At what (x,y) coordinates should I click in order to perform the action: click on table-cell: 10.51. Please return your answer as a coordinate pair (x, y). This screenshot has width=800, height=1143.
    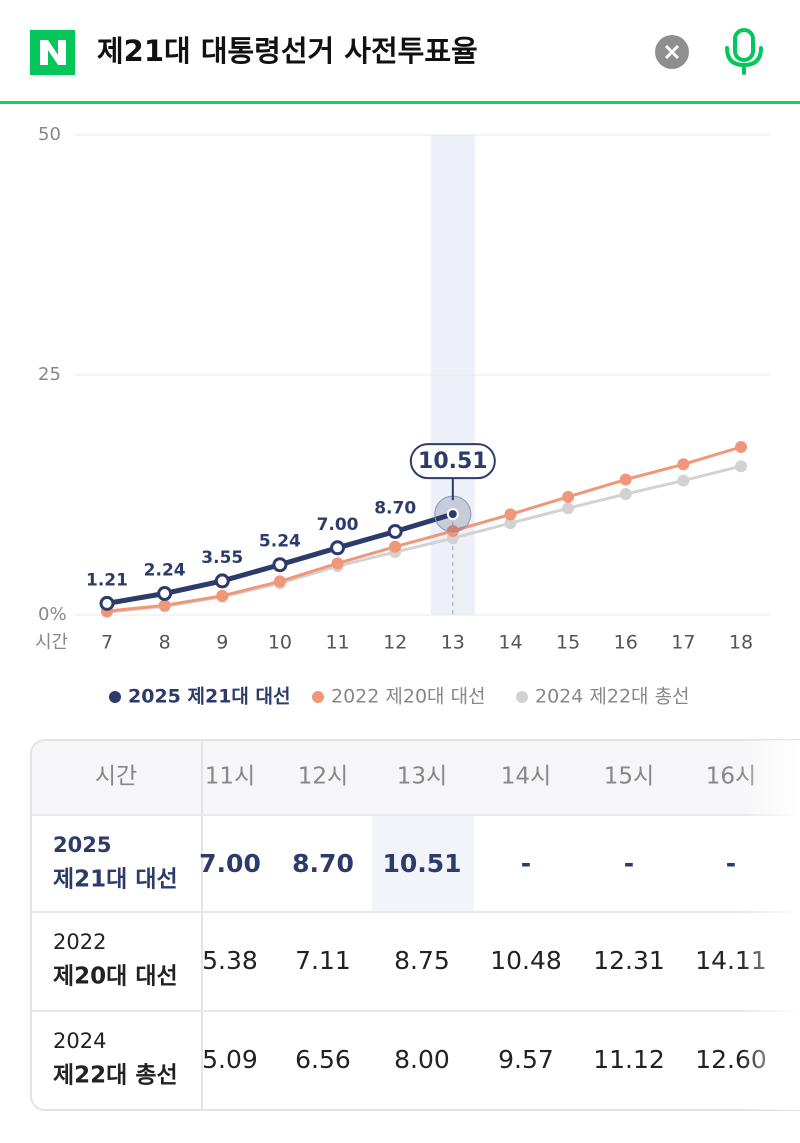
    Looking at the image, I should click on (421, 863).